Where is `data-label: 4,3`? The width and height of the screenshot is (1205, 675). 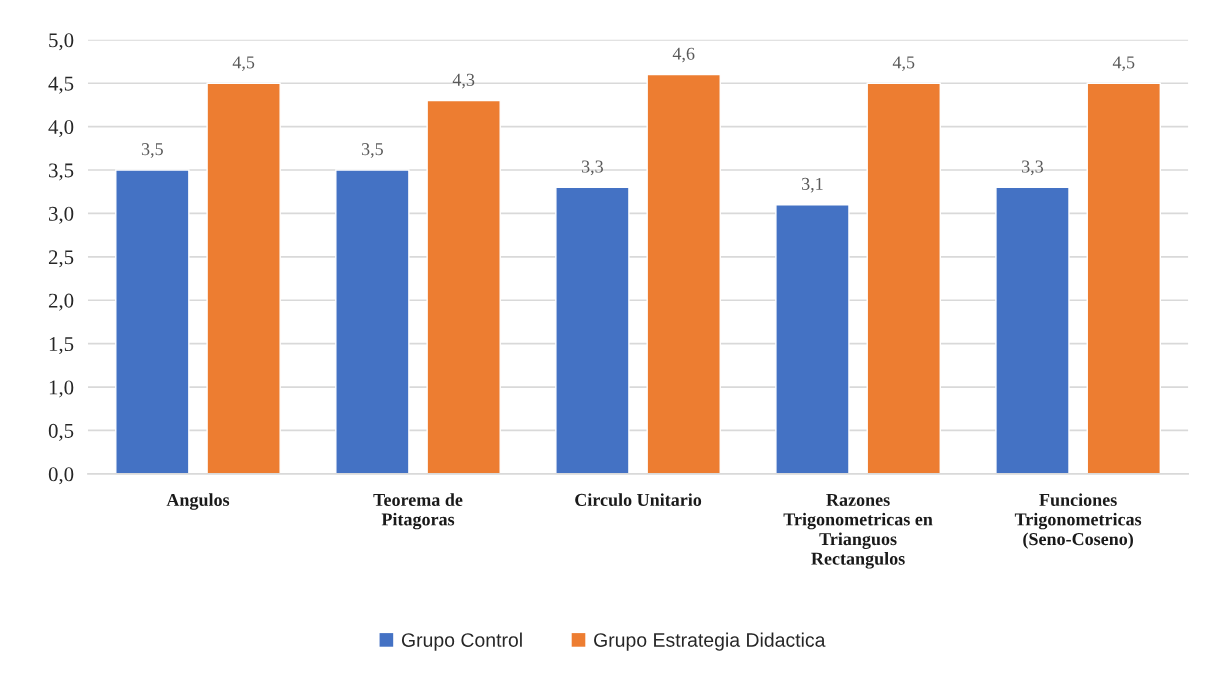 data-label: 4,3 is located at coordinates (463, 81).